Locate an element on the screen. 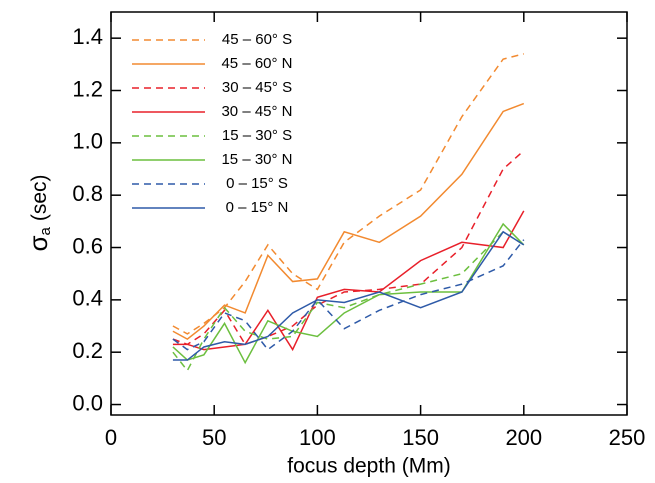 The height and width of the screenshot is (483, 655). y-axis-label: σa (sec) is located at coordinates (38, 212).